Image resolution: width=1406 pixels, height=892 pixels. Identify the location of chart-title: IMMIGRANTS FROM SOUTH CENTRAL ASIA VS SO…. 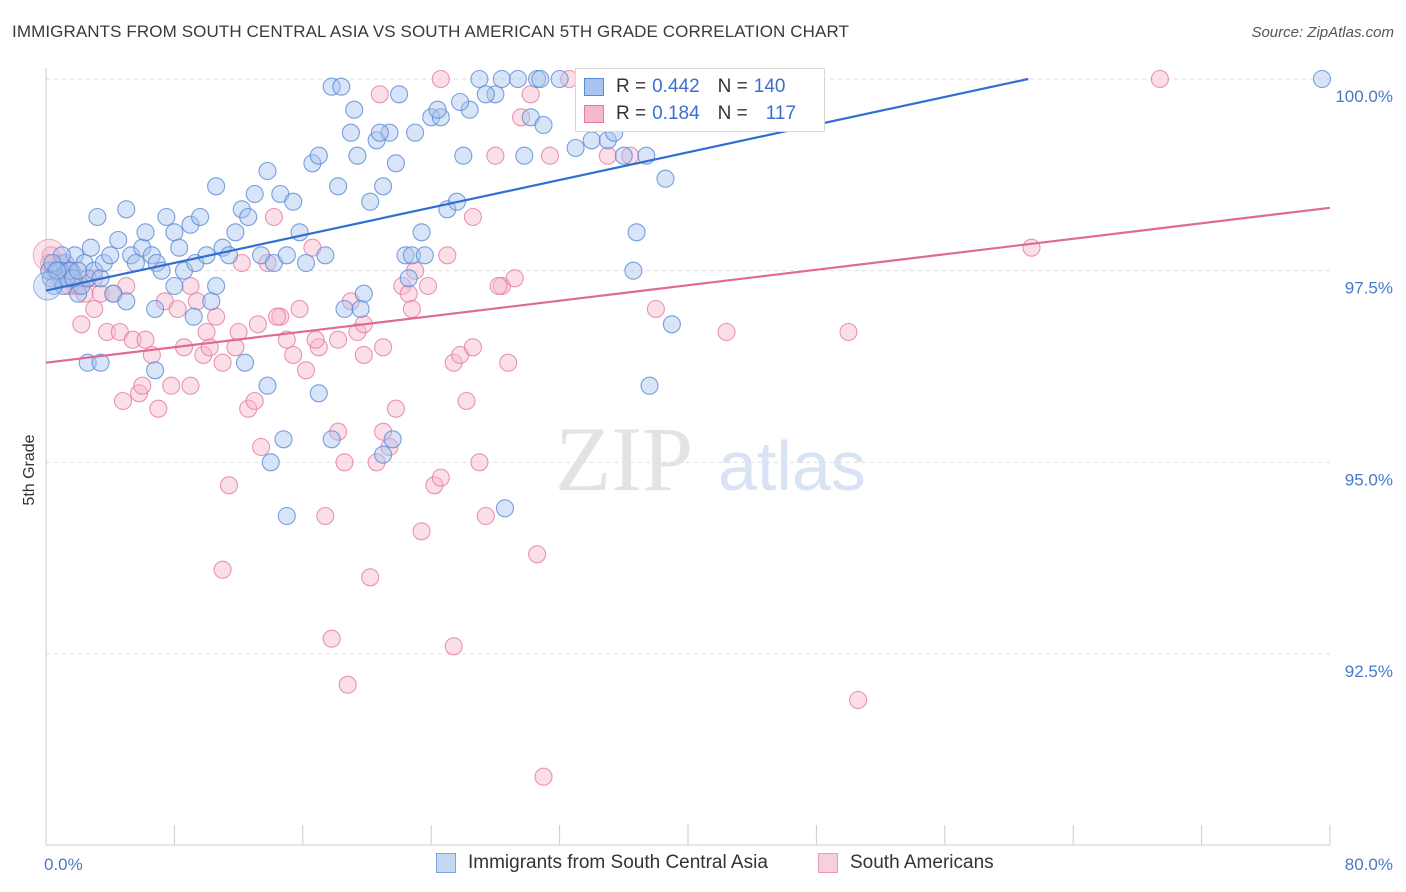
(431, 31).